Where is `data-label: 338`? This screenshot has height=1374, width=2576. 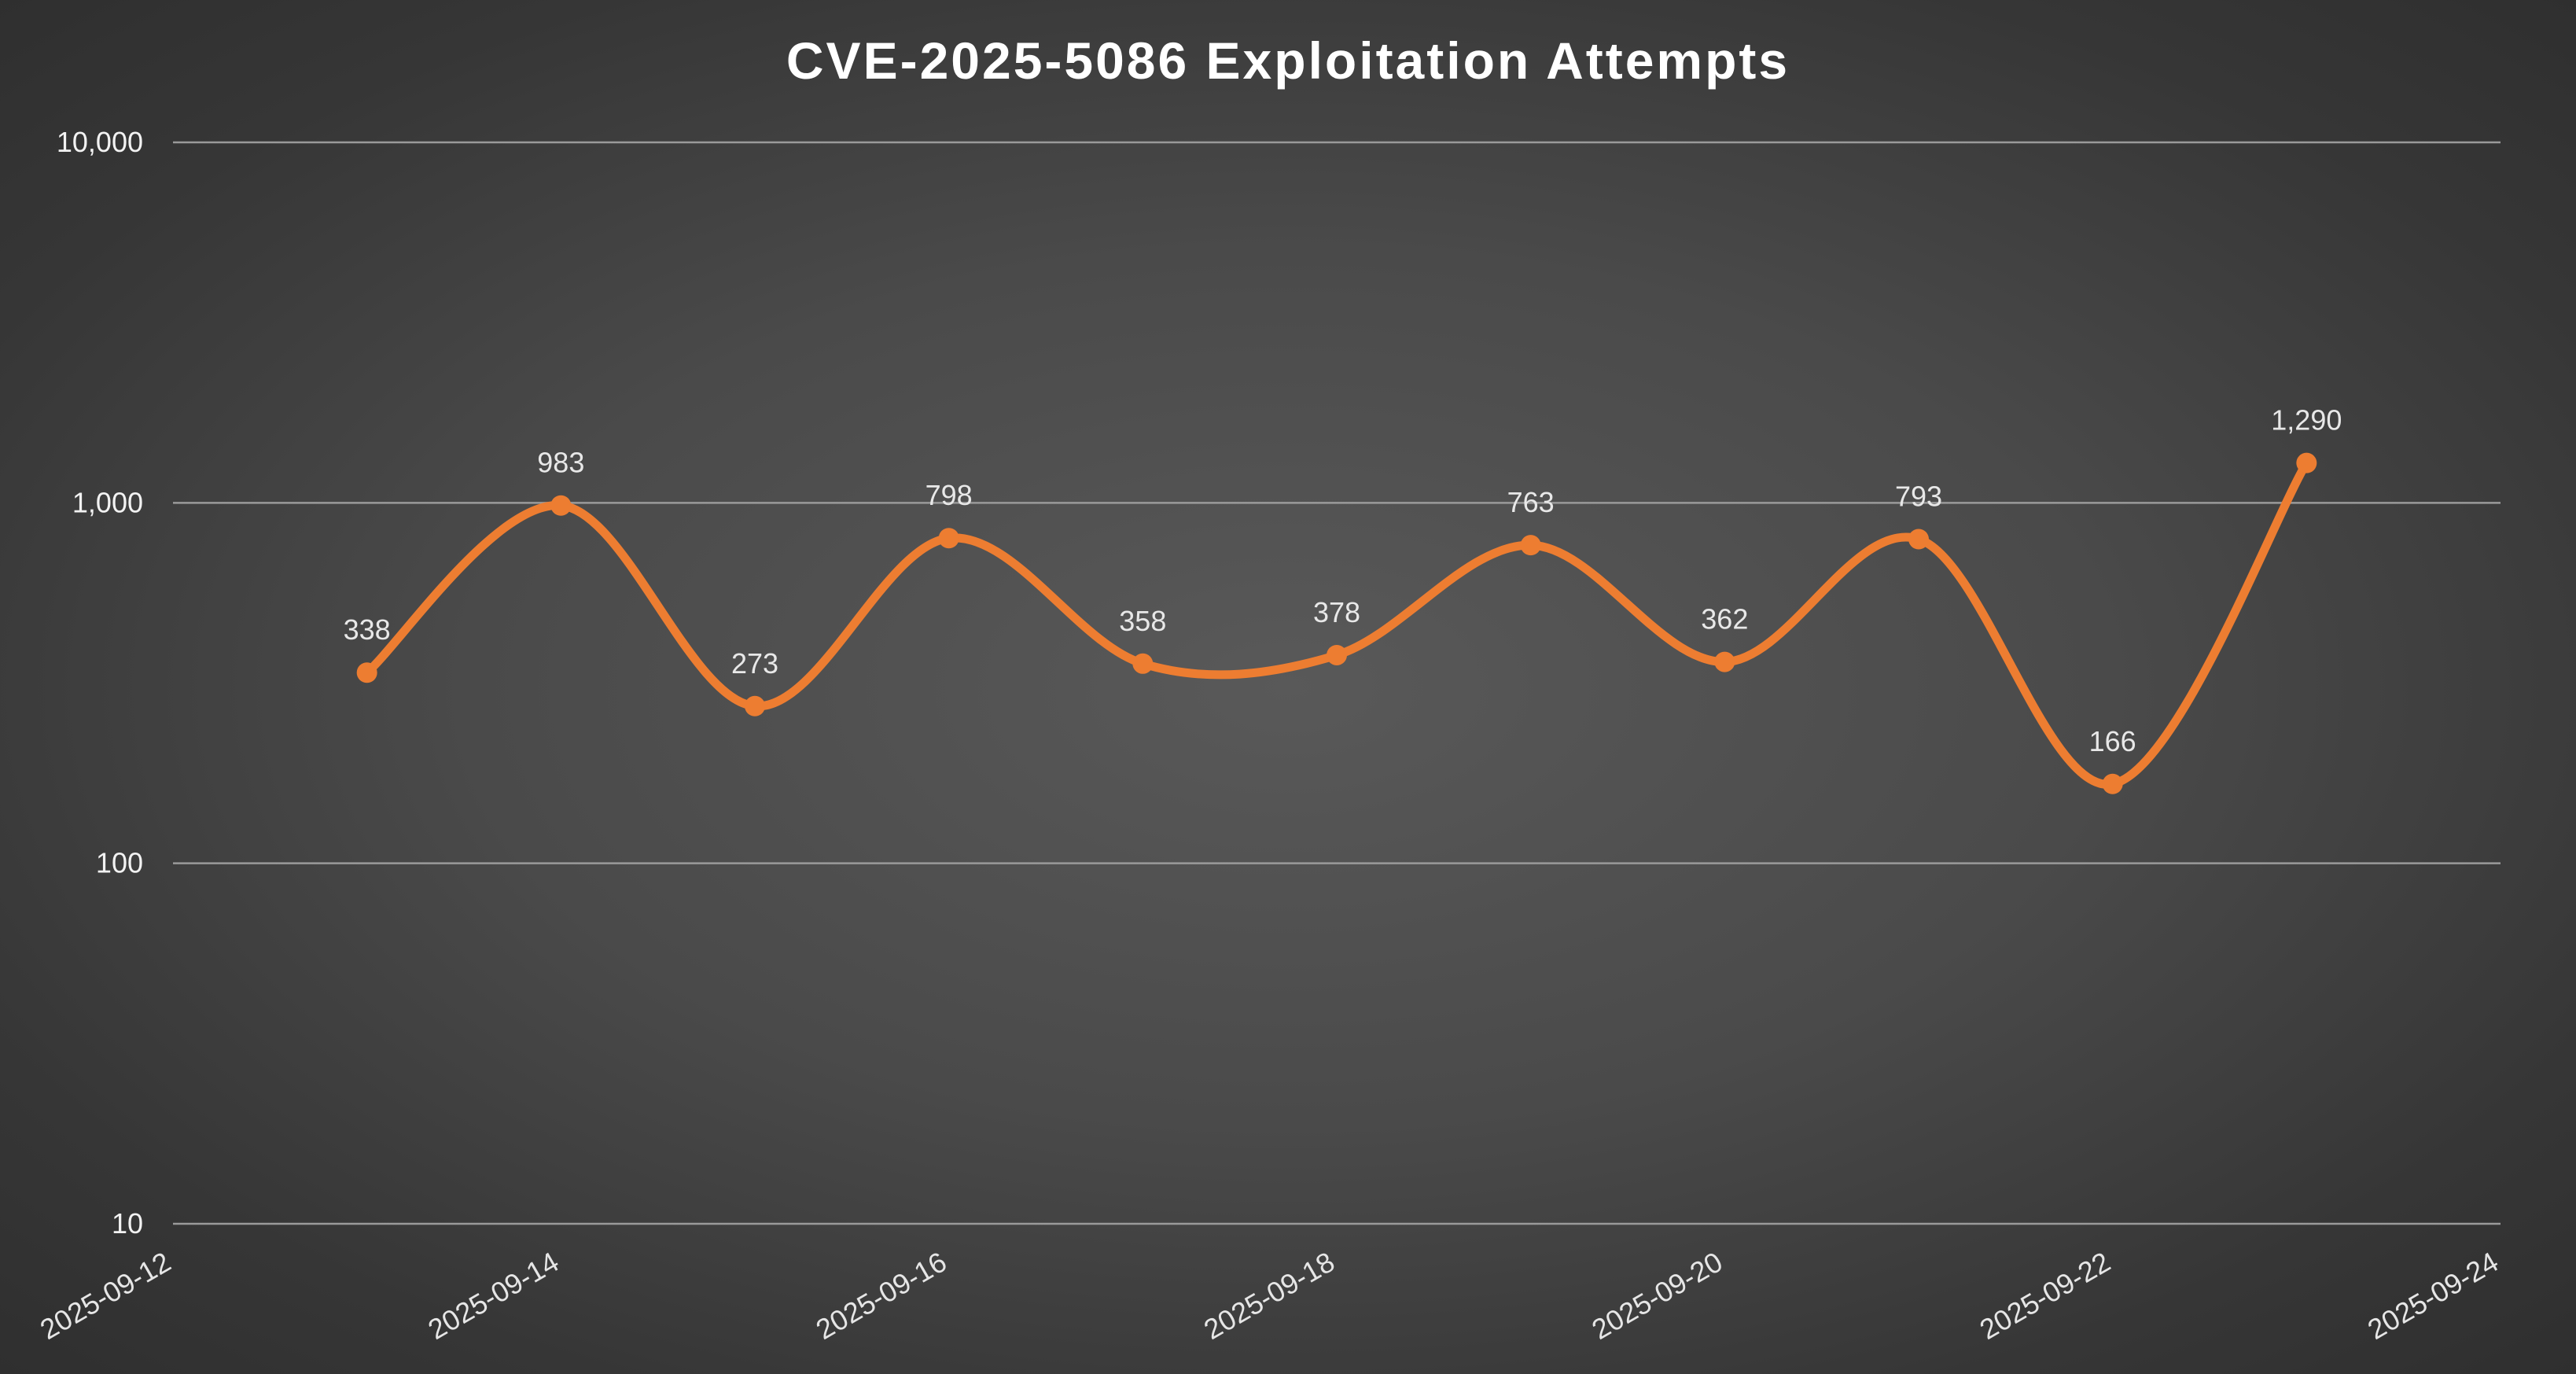 data-label: 338 is located at coordinates (367, 629).